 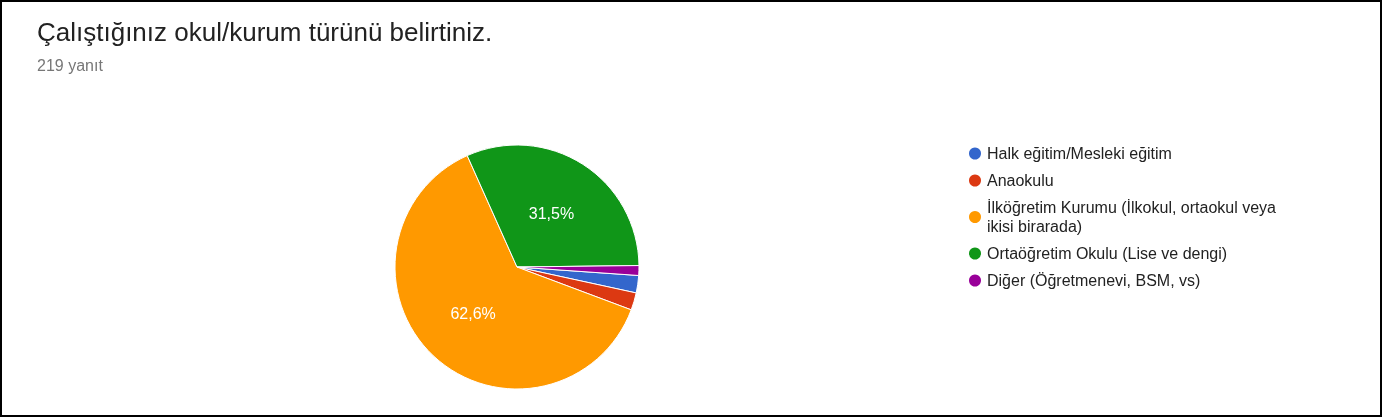 What do you see at coordinates (551, 213) in the screenshot?
I see `data-label: 31,5%` at bounding box center [551, 213].